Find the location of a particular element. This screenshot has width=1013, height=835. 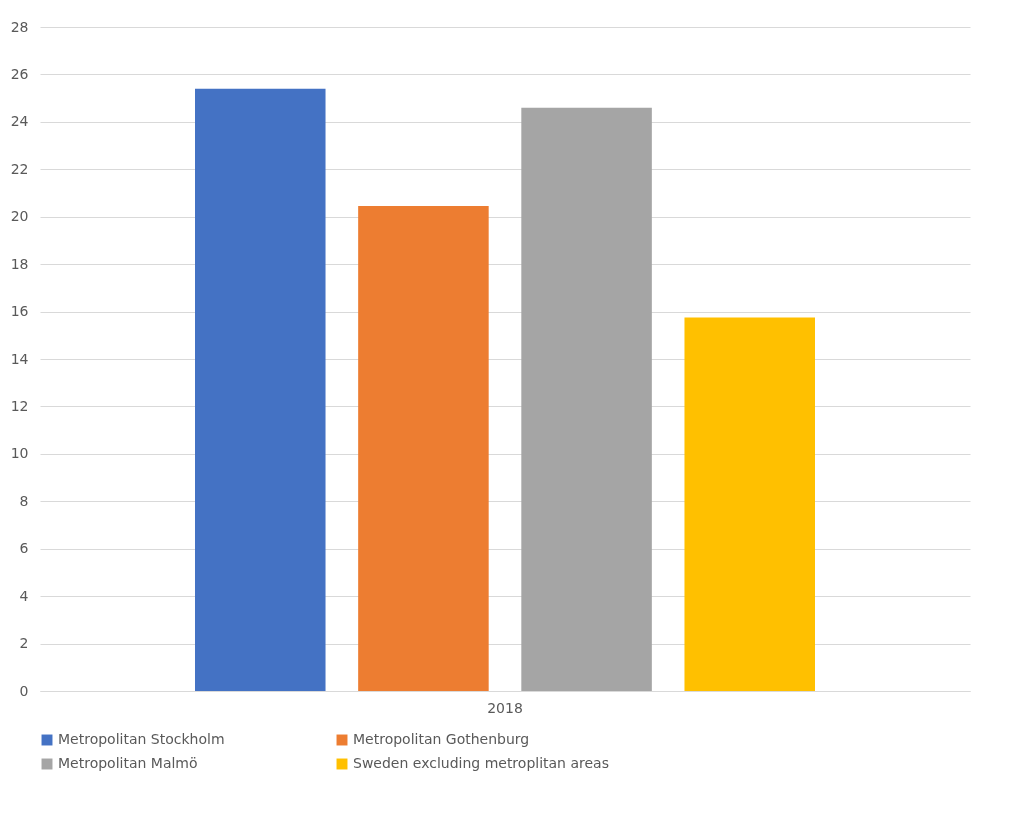

legend-label: Sweden excluding metroplitan areas is located at coordinates (481, 763).